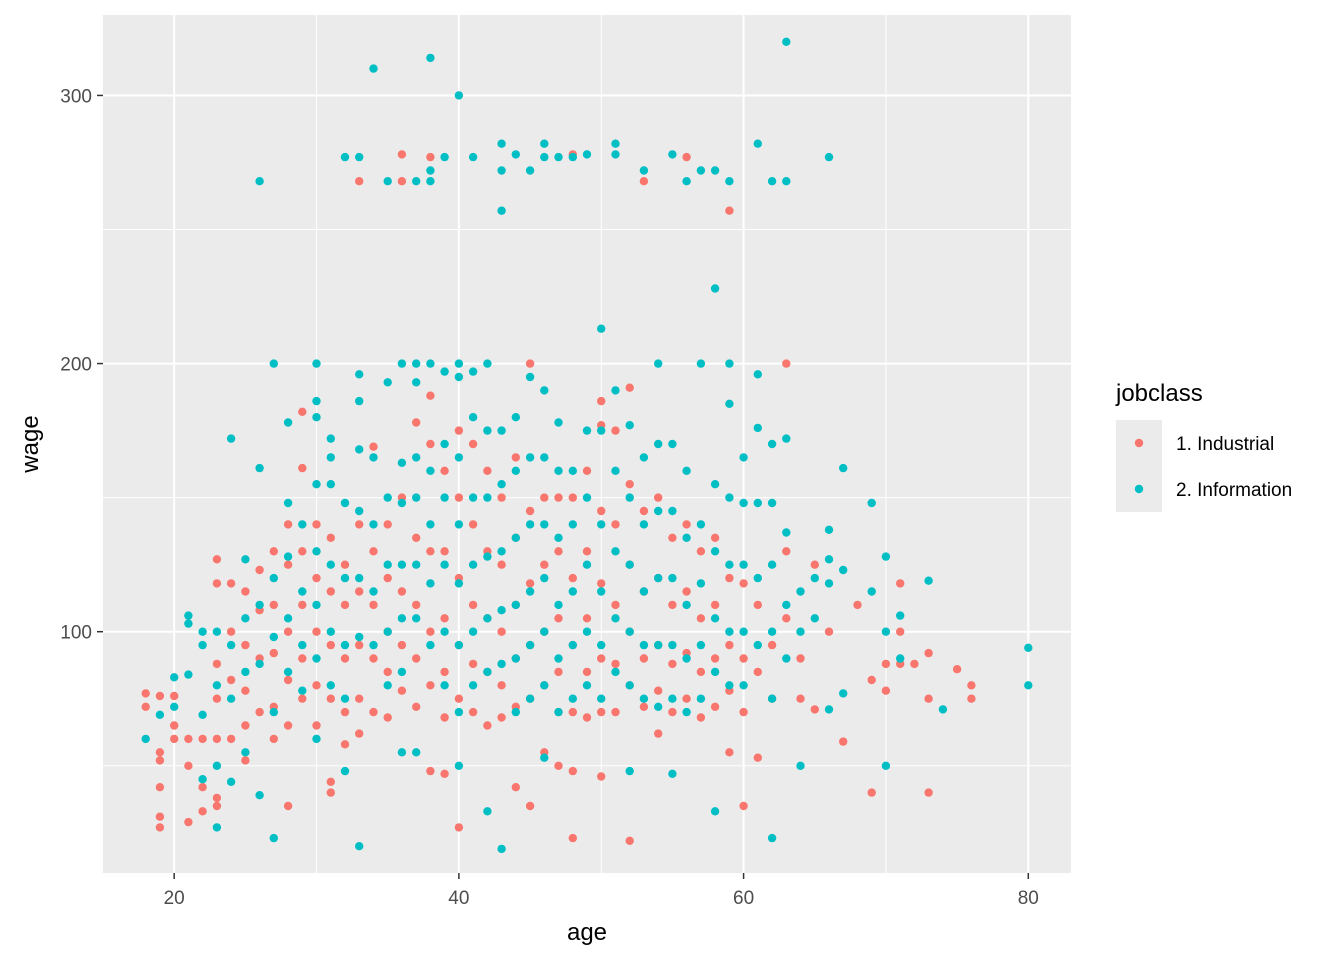 The height and width of the screenshot is (960, 1344). What do you see at coordinates (1028, 898) in the screenshot?
I see `x-tick-label: 80` at bounding box center [1028, 898].